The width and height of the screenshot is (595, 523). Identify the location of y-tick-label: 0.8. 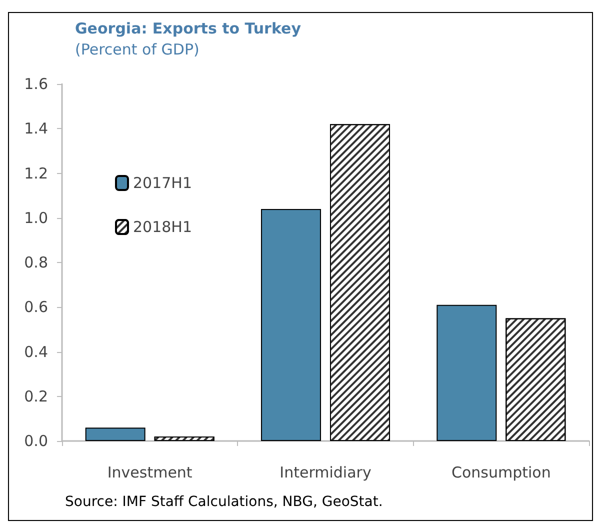
(36, 263).